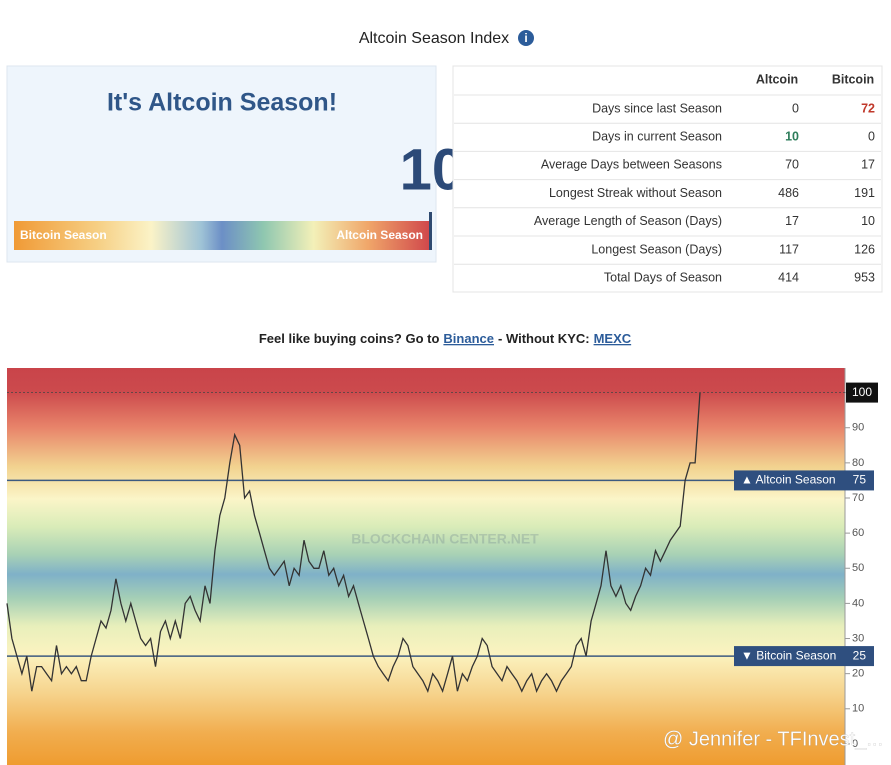  What do you see at coordinates (858, 674) in the screenshot?
I see `y-tick-label: 20` at bounding box center [858, 674].